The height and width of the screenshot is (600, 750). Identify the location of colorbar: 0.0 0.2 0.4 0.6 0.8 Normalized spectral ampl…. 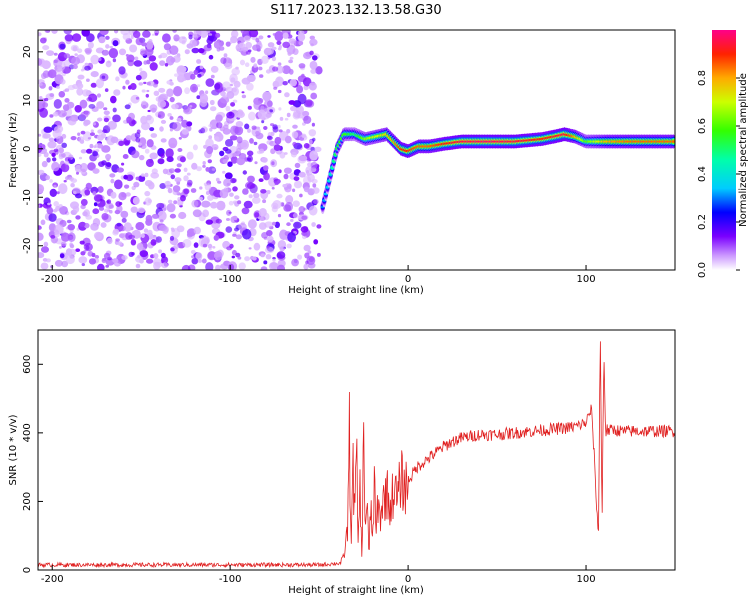
(723, 154).